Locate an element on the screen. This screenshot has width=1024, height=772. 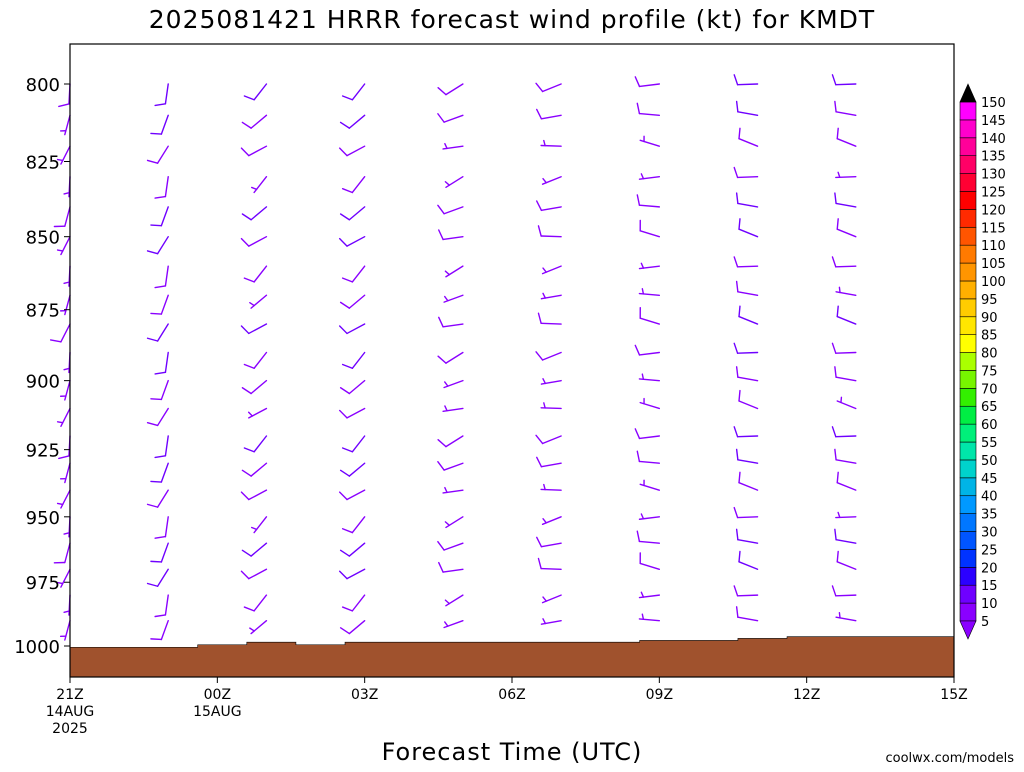
x-tick-label: 06Z is located at coordinates (511, 695).